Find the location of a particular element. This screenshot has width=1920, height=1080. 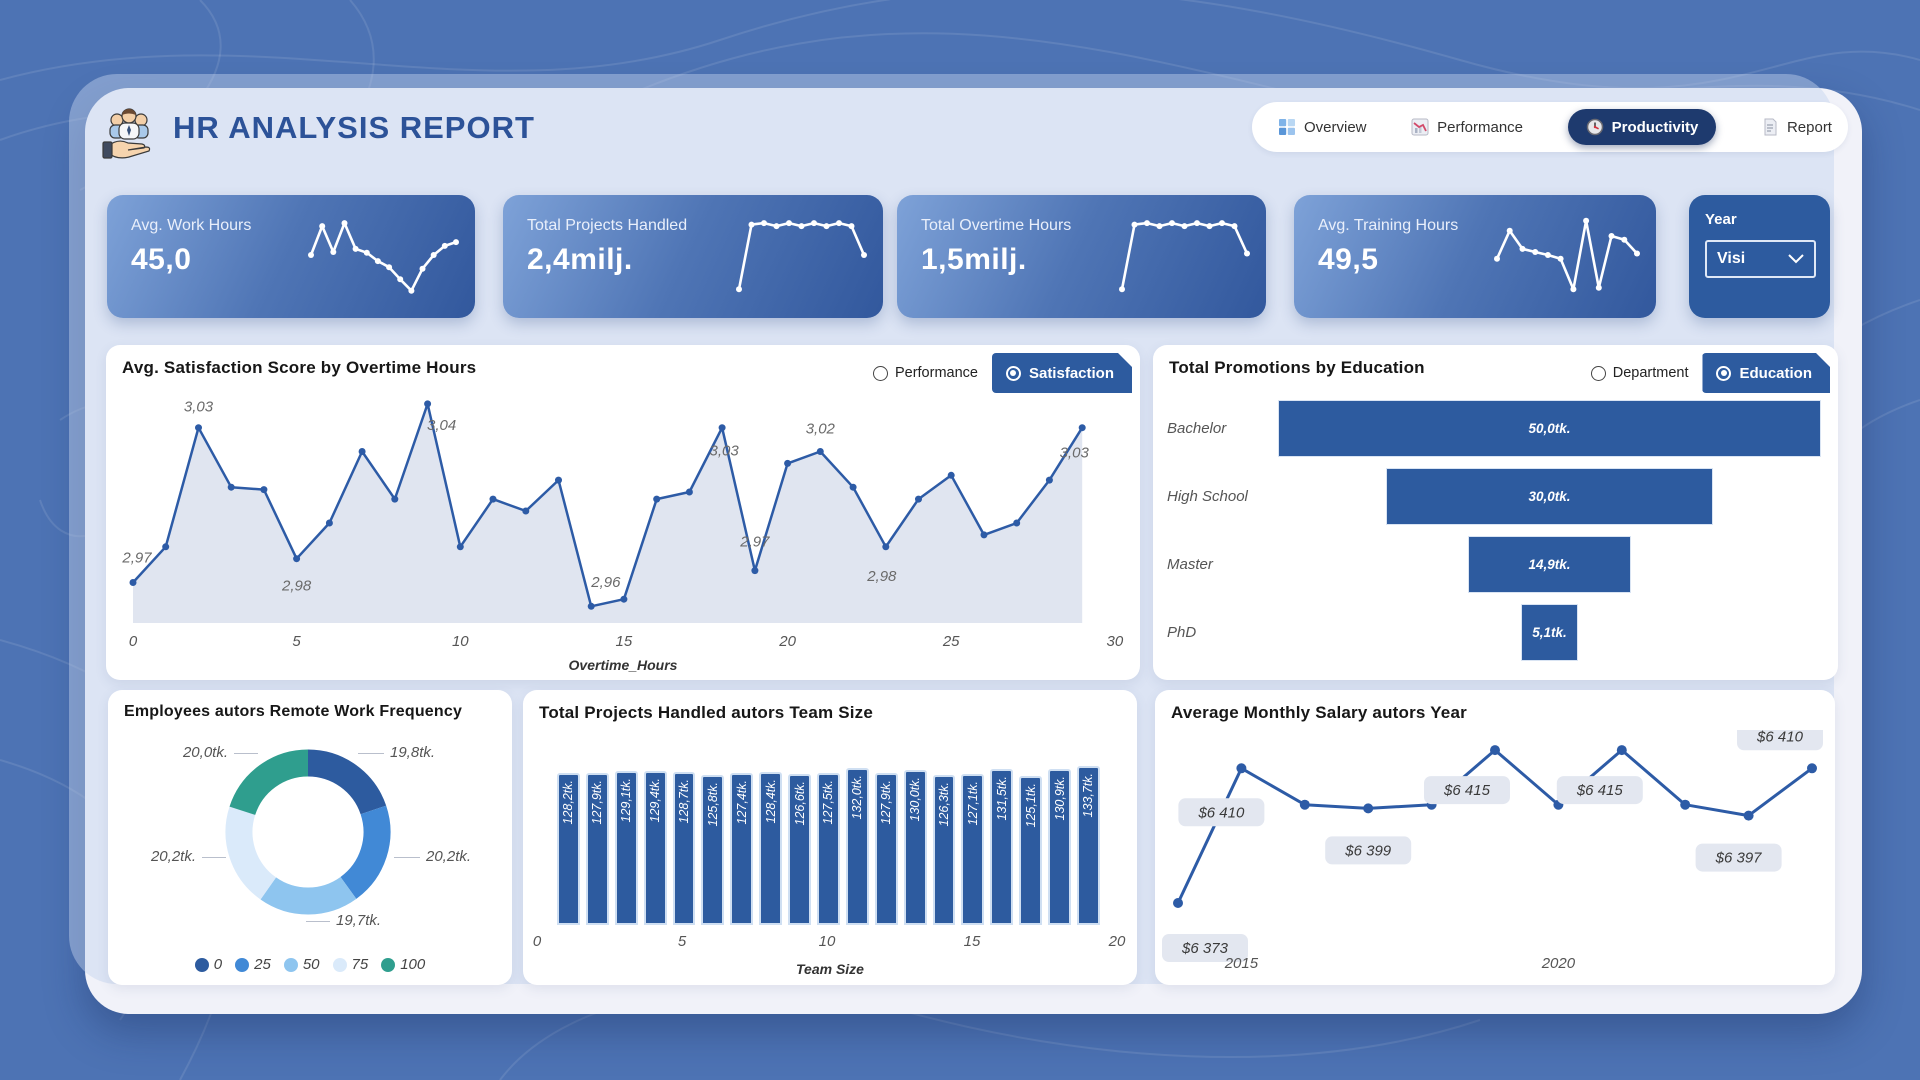

bar: 127,4tk. is located at coordinates (742, 849).